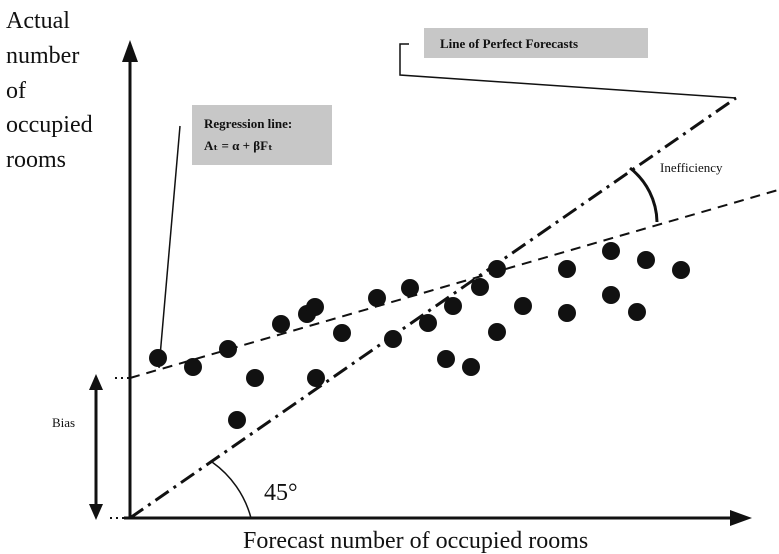  What do you see at coordinates (509, 43) in the screenshot?
I see `perfect-forecast-label: Line of Perfect Forecasts` at bounding box center [509, 43].